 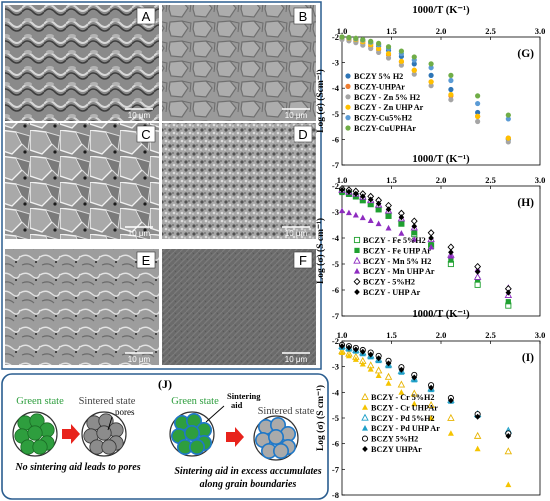 I want to click on y-tick-label: -5, so click(x=335, y=114).